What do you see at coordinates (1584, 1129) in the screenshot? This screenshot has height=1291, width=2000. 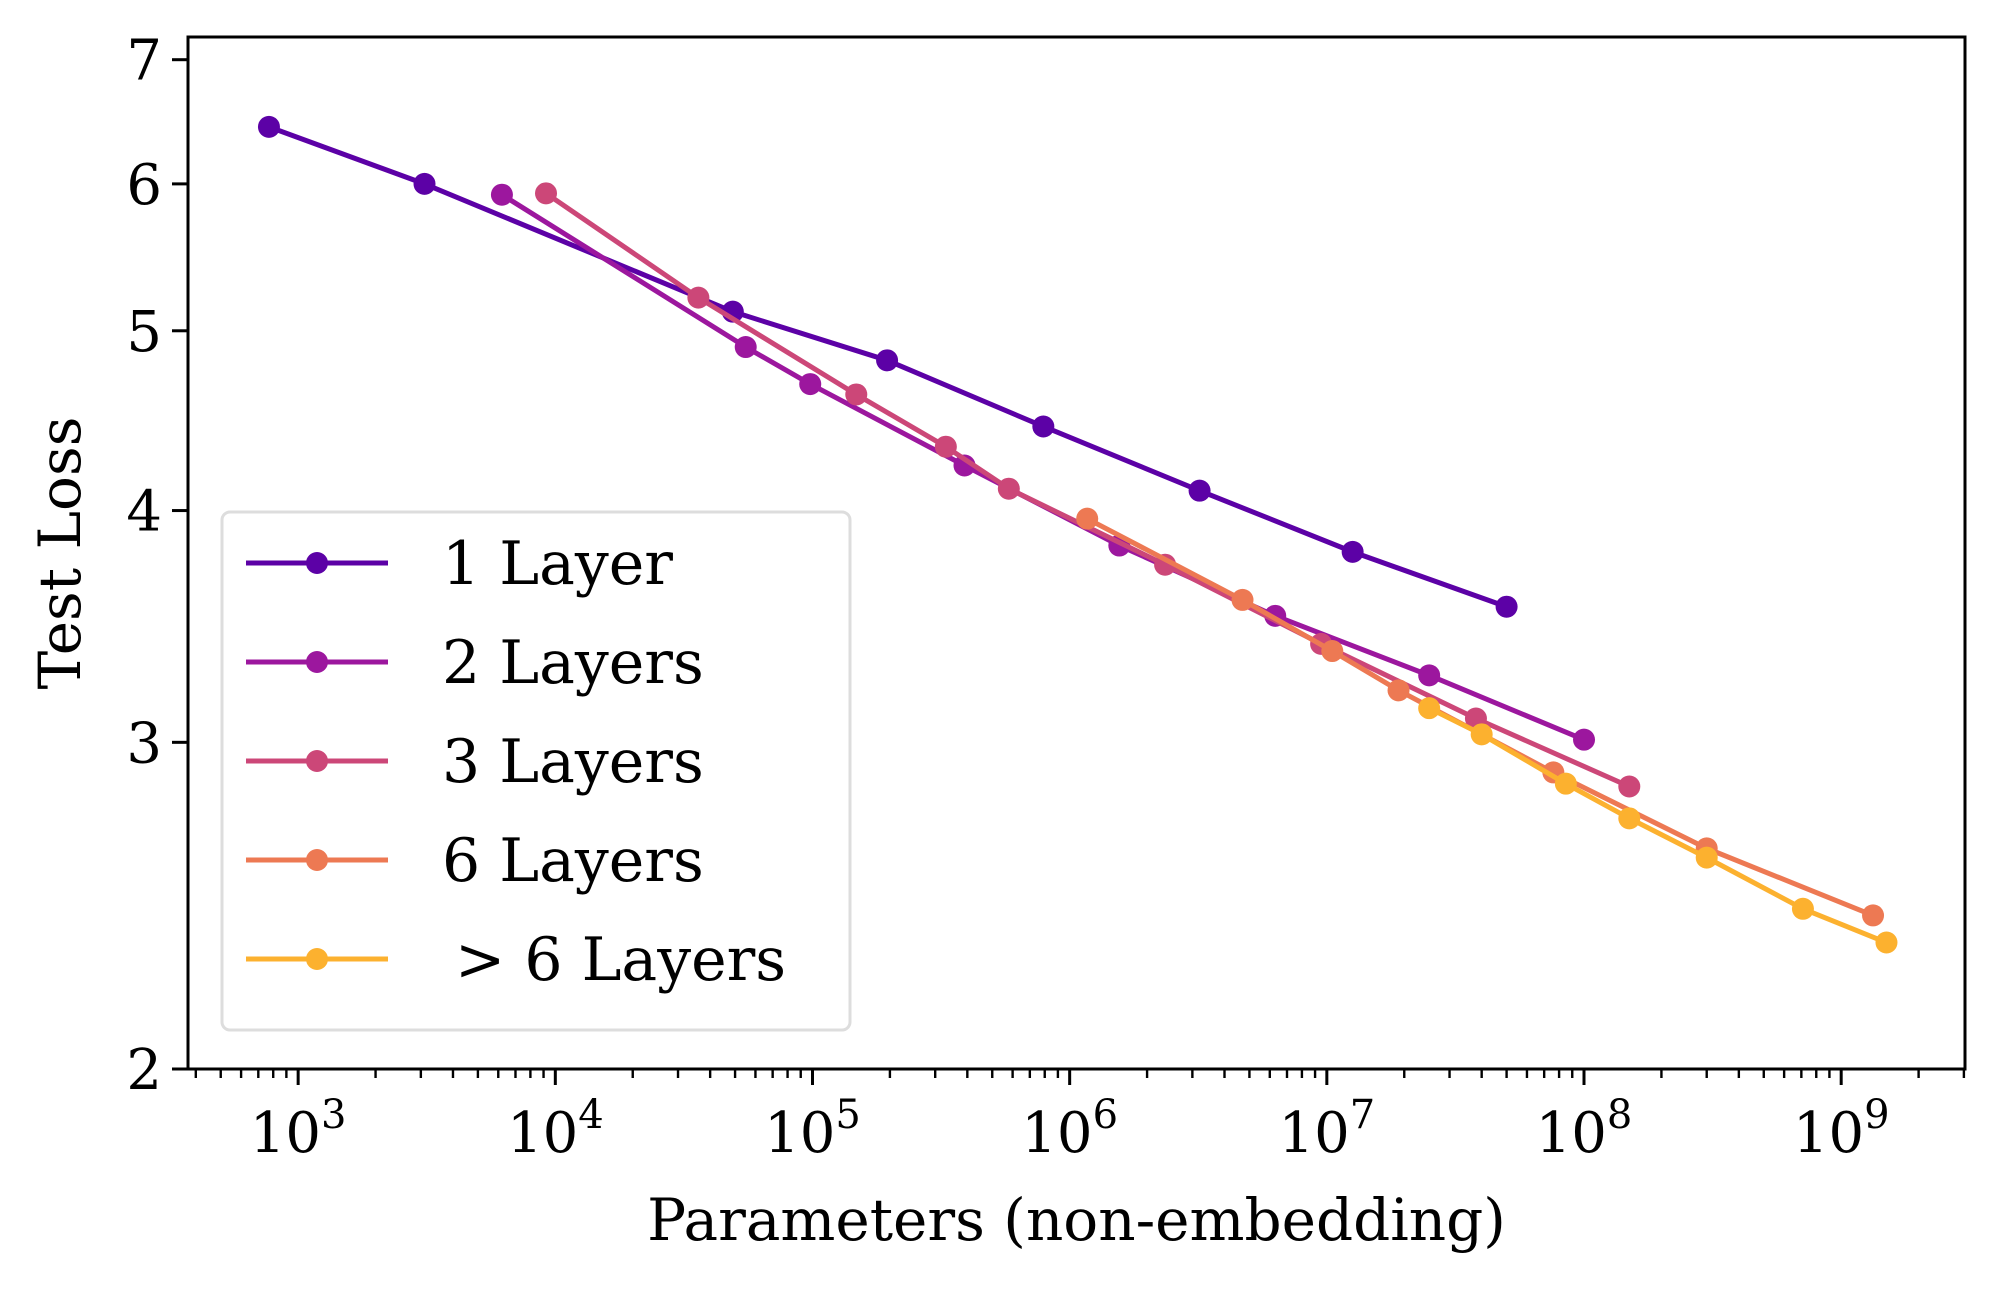 I see `x-tick-label: 10⁸` at bounding box center [1584, 1129].